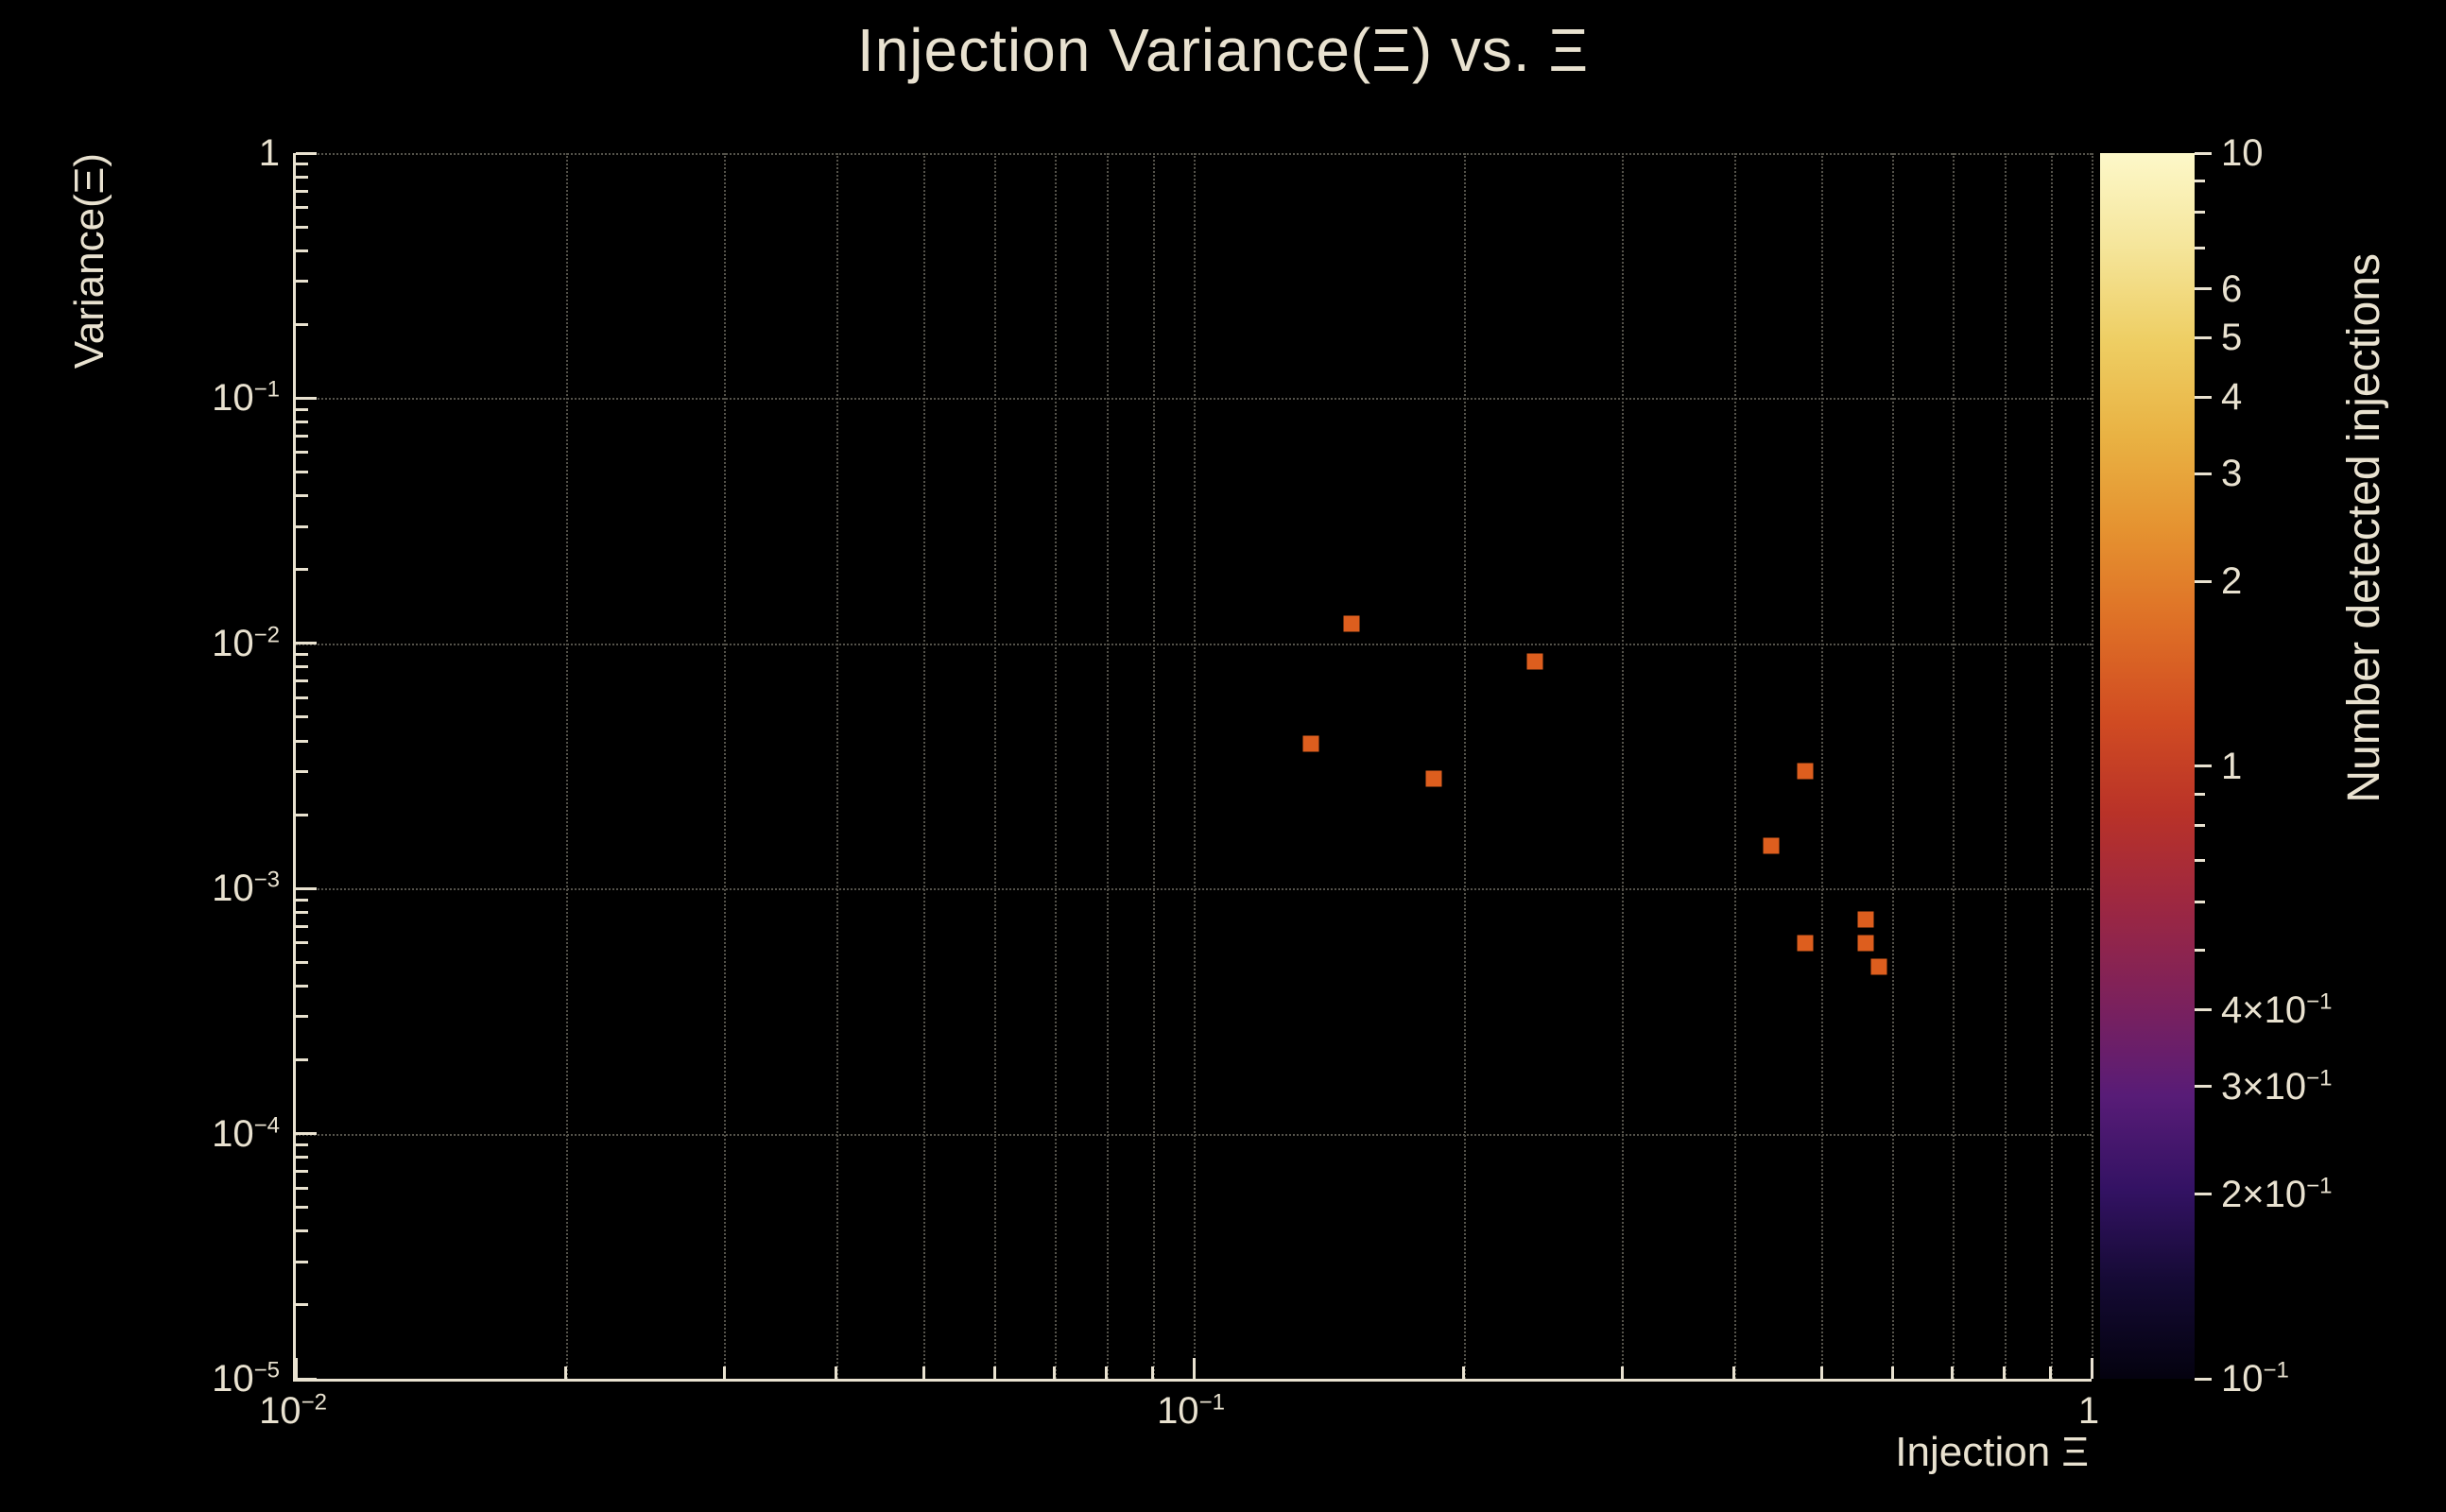 Image resolution: width=2446 pixels, height=1512 pixels. Describe the element at coordinates (2242, 153) in the screenshot. I see `colorbar-tick-label: 10` at that location.